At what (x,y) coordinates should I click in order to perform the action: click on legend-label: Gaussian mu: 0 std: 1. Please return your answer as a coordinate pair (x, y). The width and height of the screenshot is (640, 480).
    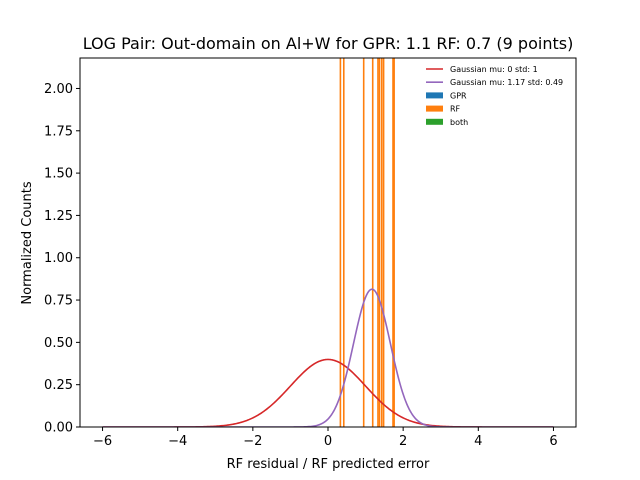
    Looking at the image, I should click on (494, 69).